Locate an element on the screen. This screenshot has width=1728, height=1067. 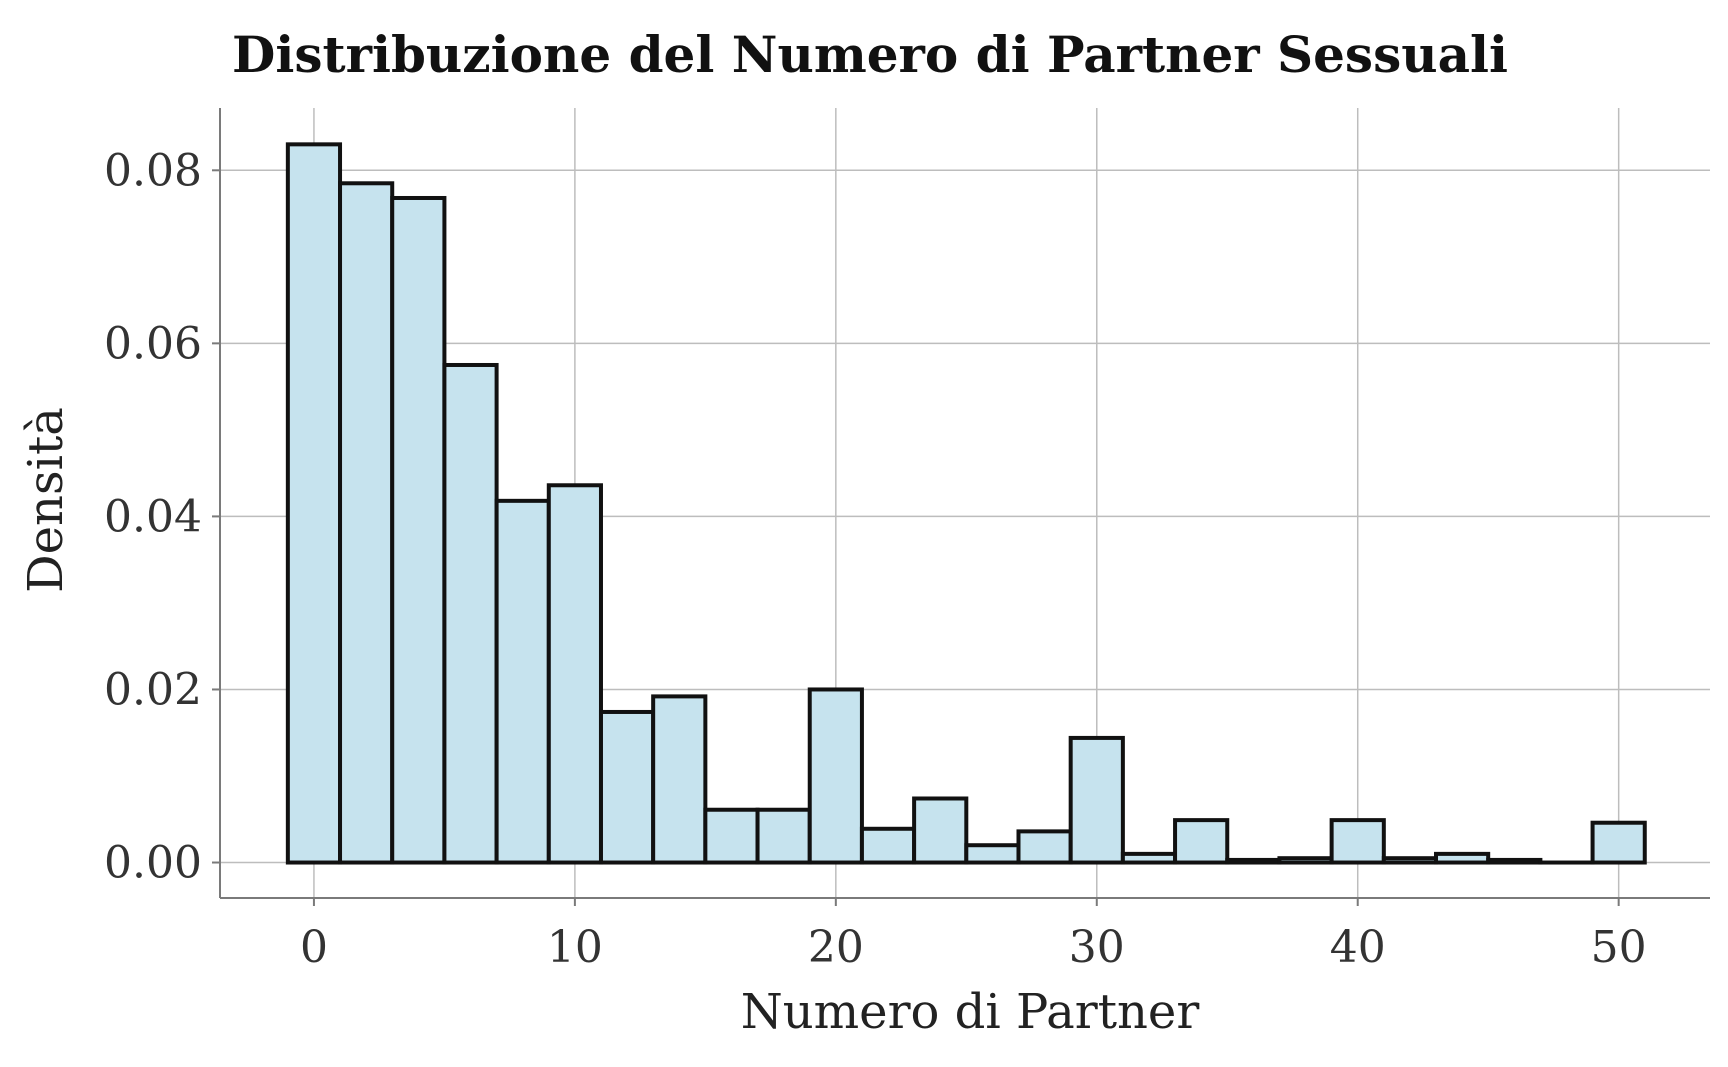
x-tick-label: 30 is located at coordinates (1097, 947).